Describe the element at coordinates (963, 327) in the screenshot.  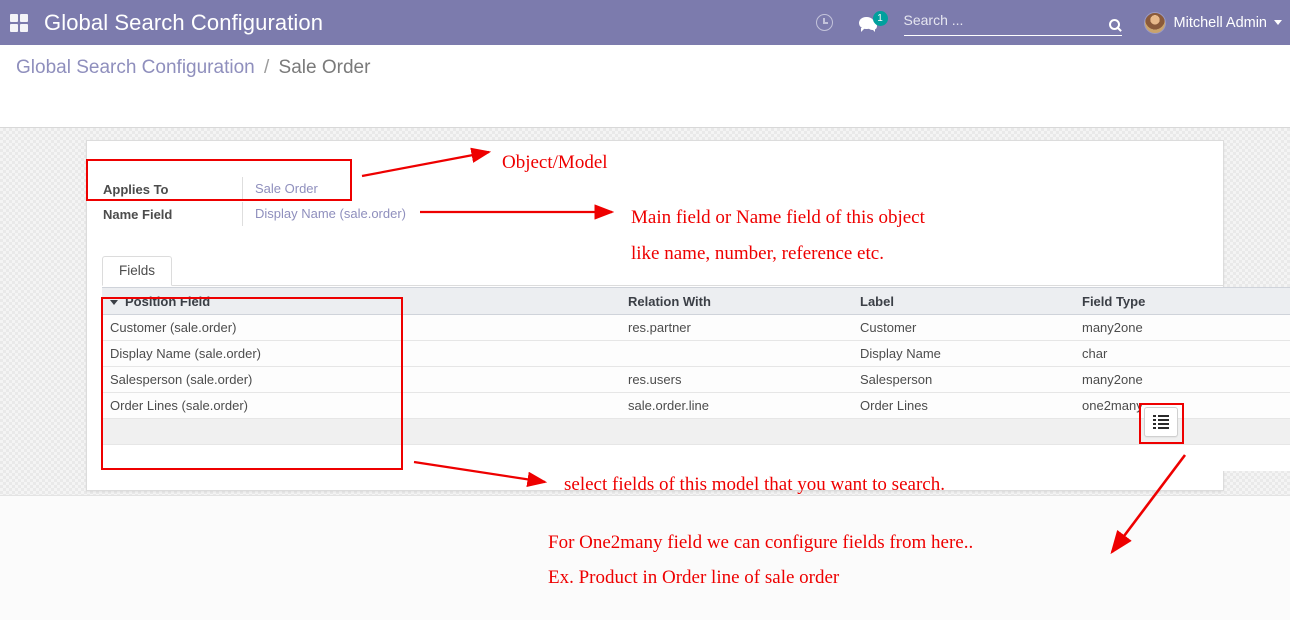
I see `cell-label: Customer` at that location.